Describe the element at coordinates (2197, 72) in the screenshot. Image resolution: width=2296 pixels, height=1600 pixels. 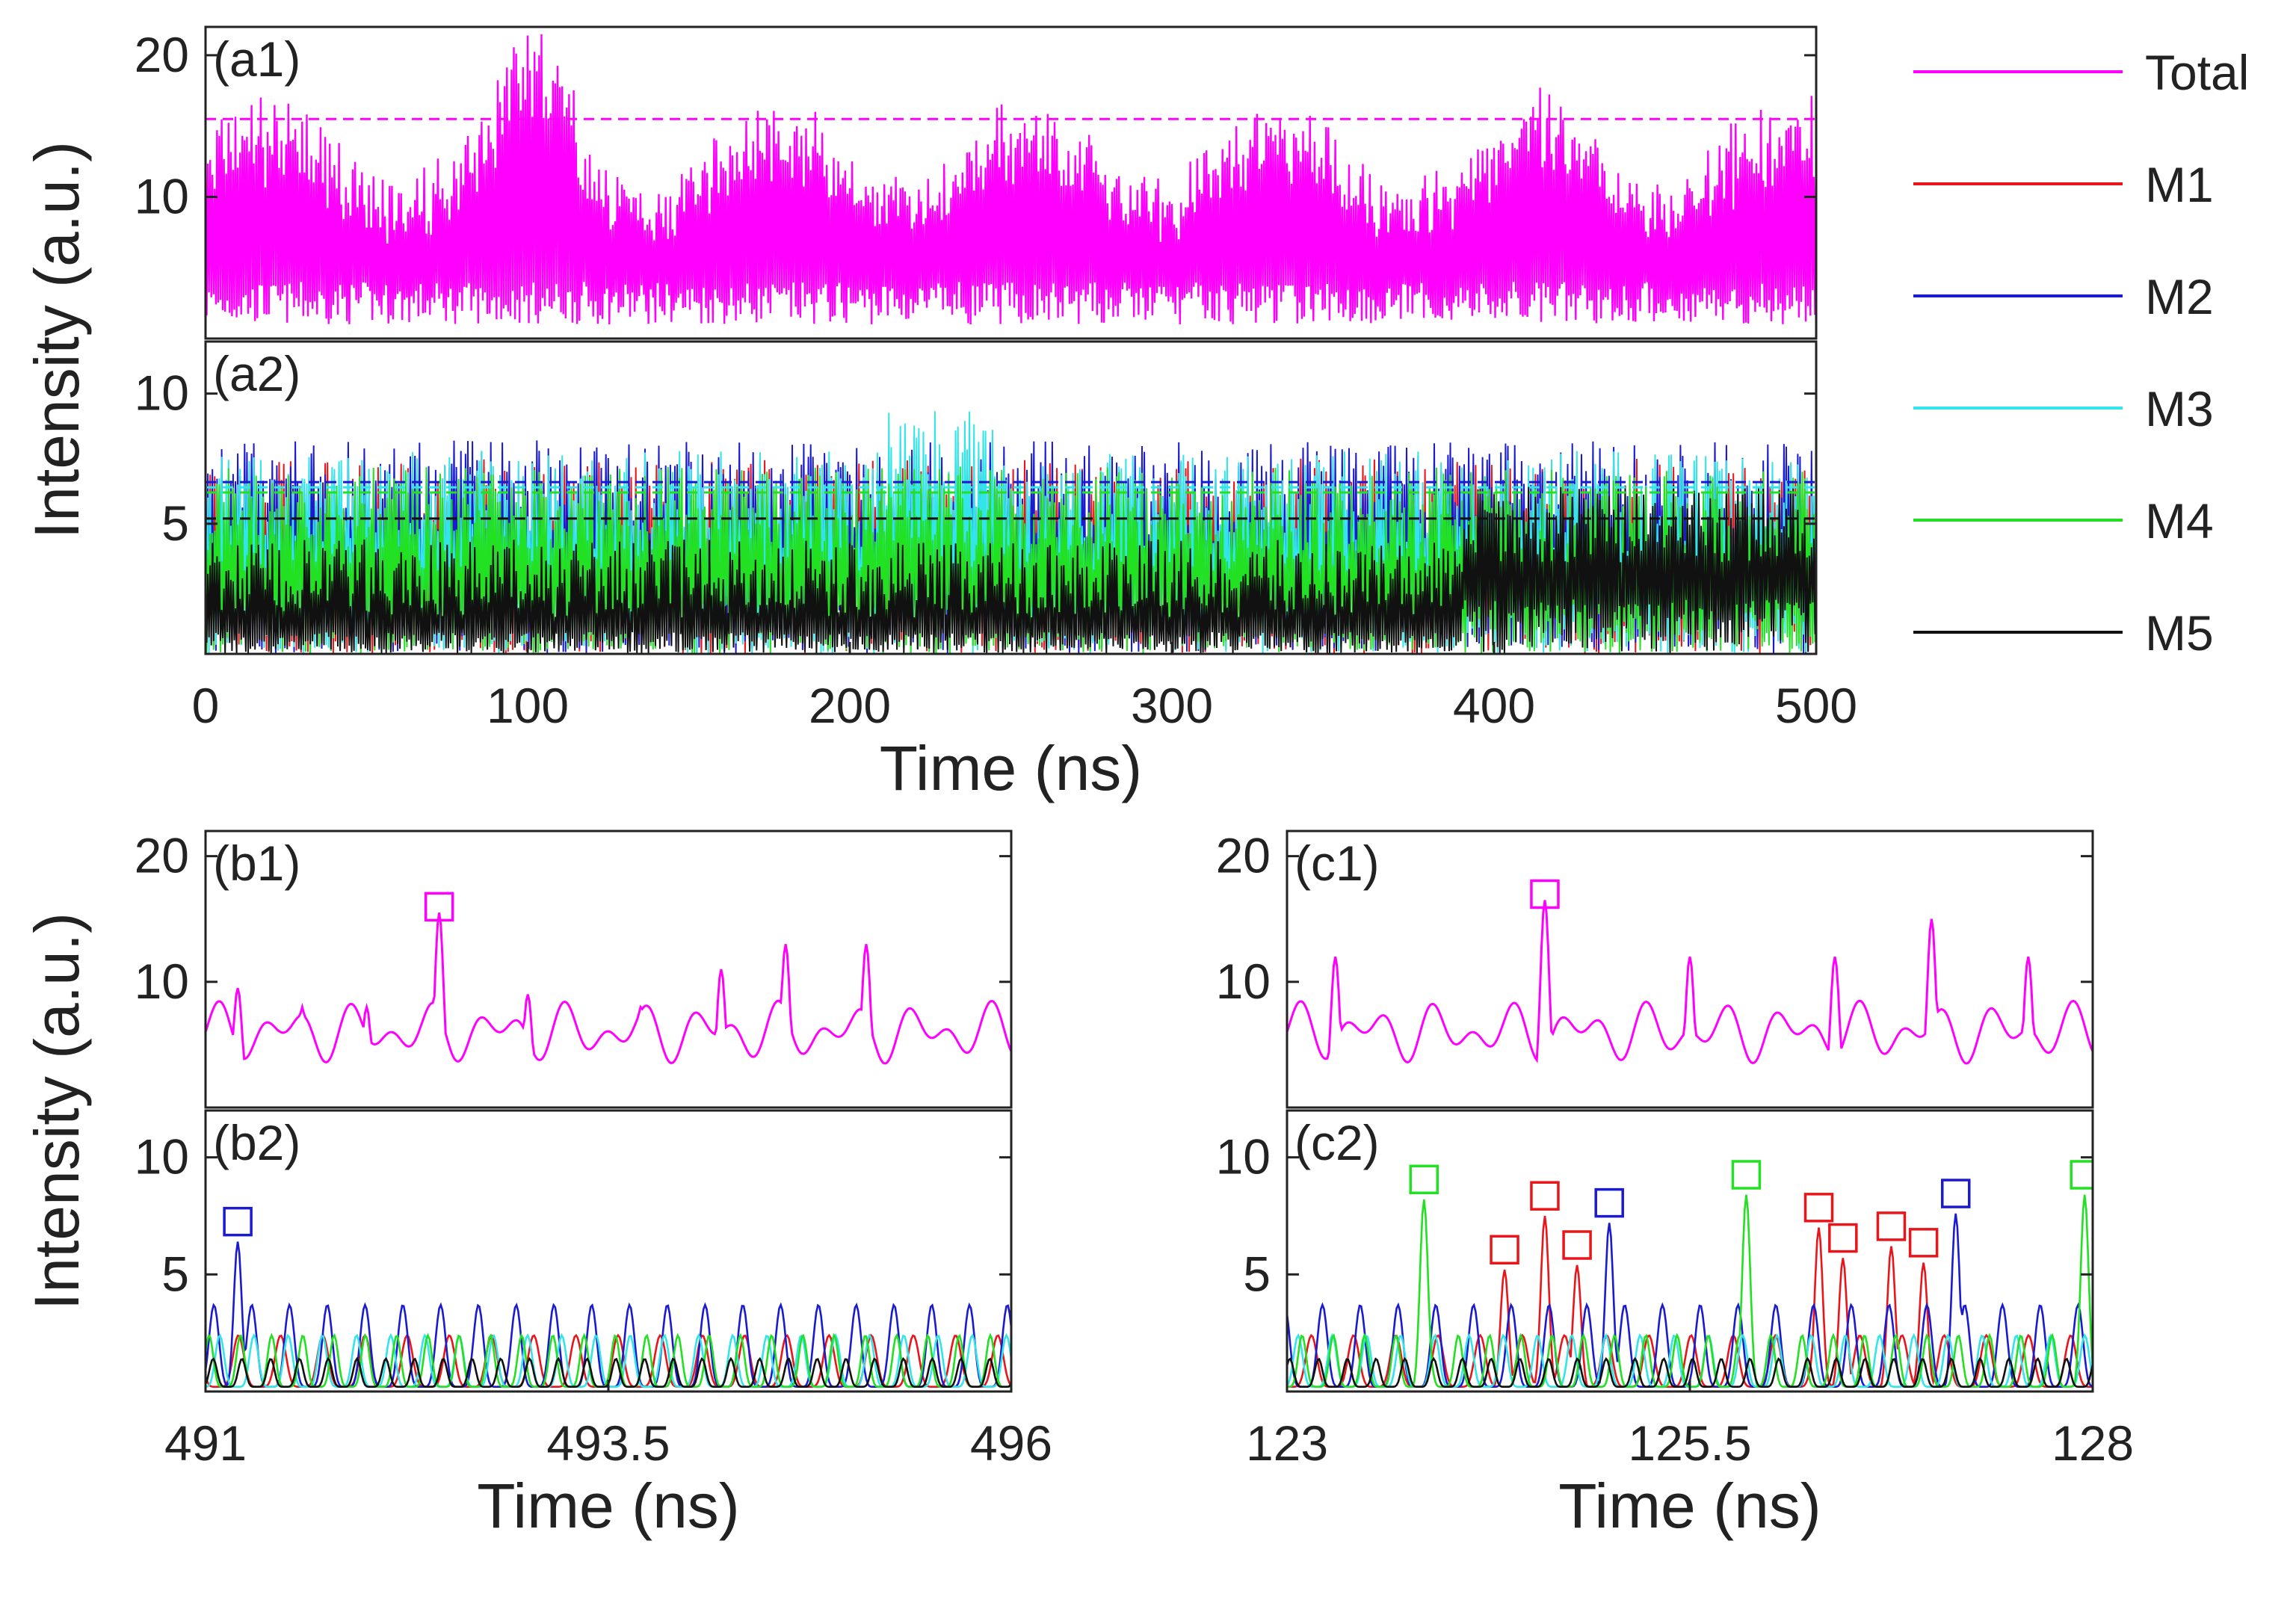
I see `legend-label: Total` at that location.